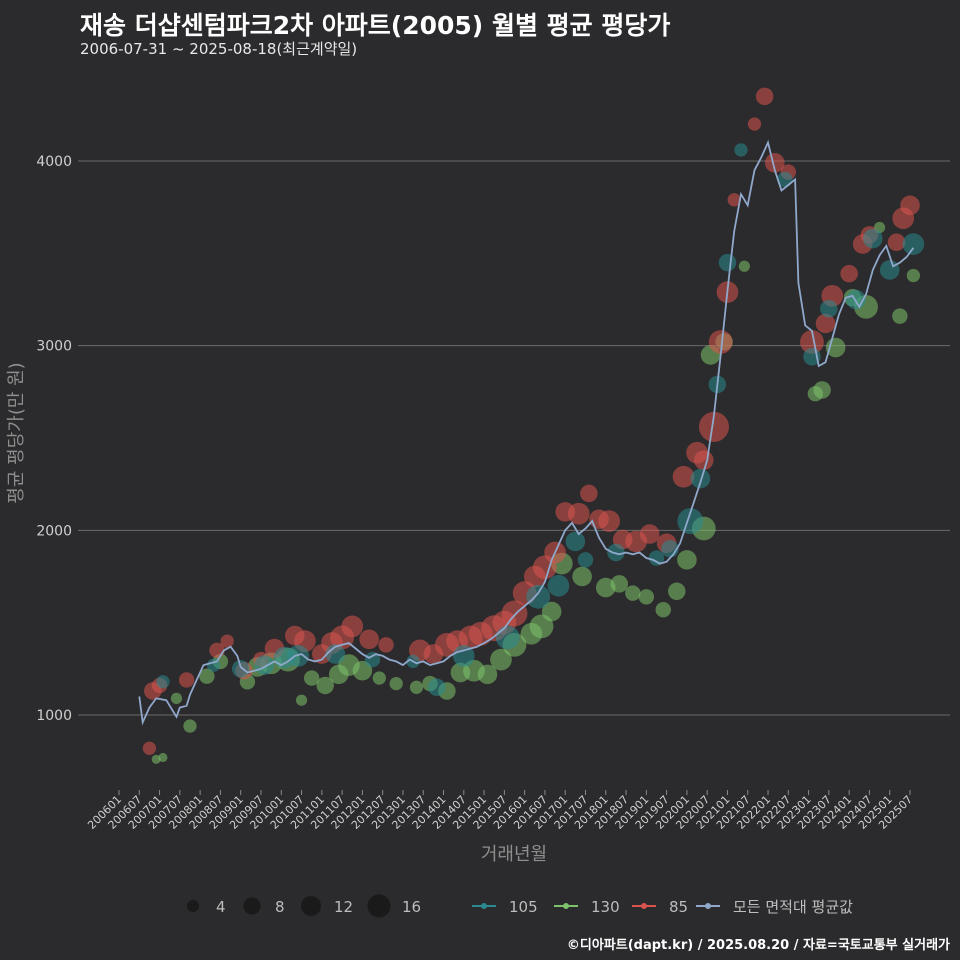 The width and height of the screenshot is (960, 960). What do you see at coordinates (375, 25) in the screenshot?
I see `chart-title: 재송 더샵센텀파크2차 아파트(2005) 월별 평균 평당가` at bounding box center [375, 25].